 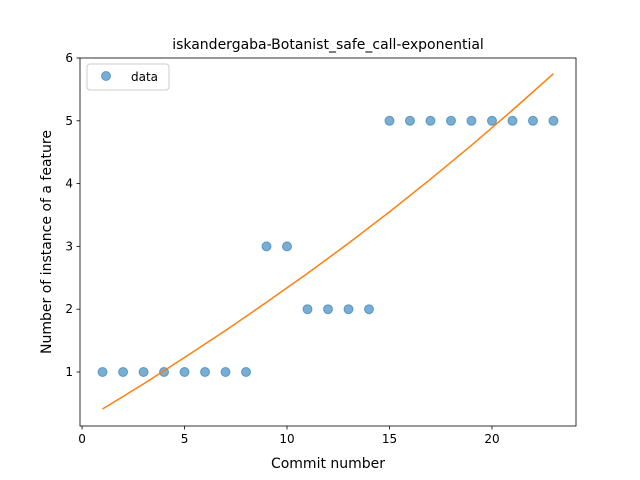 I want to click on legend-box, so click(x=128, y=77).